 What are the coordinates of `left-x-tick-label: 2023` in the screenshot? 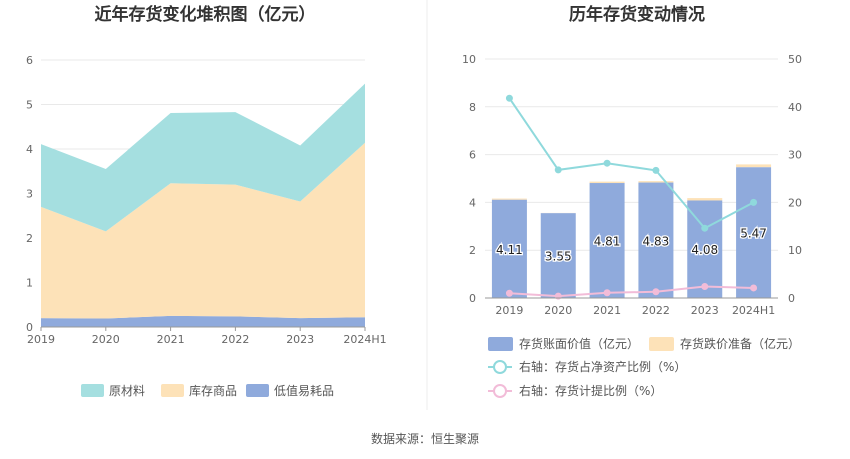 It's located at (300, 339).